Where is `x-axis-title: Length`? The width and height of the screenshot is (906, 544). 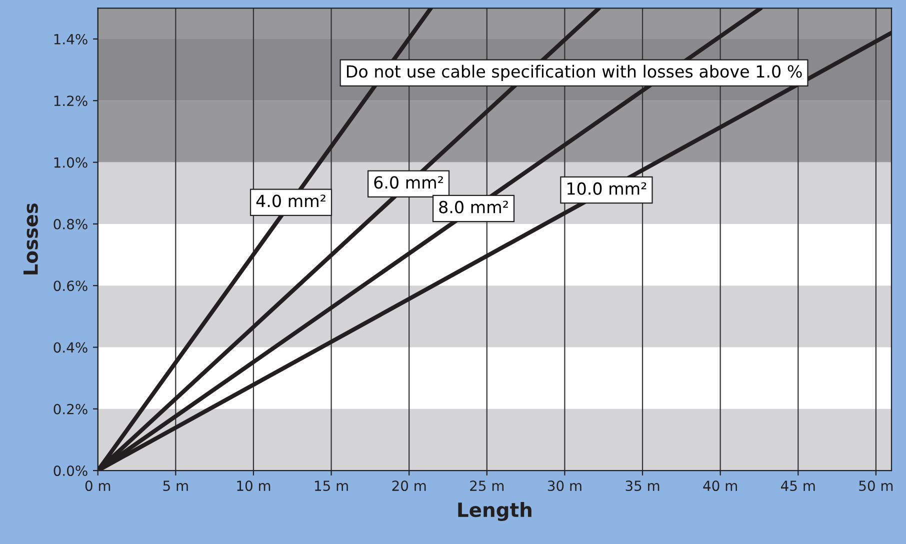 x-axis-title: Length is located at coordinates (495, 512).